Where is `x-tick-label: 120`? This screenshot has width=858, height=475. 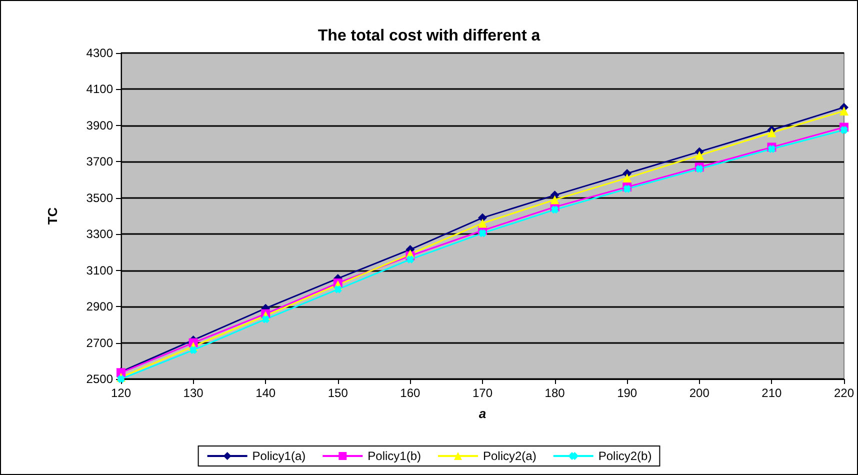
x-tick-label: 120 is located at coordinates (121, 393).